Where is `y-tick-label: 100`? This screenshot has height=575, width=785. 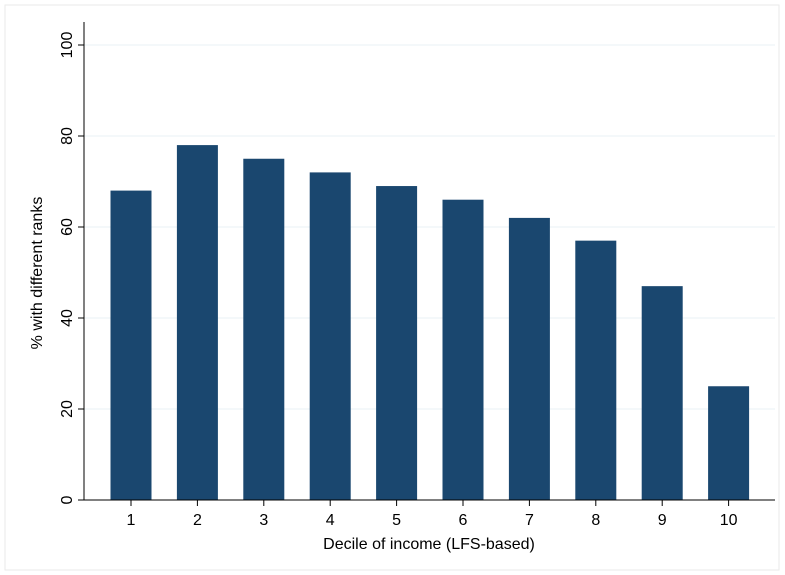 y-tick-label: 100 is located at coordinates (67, 45).